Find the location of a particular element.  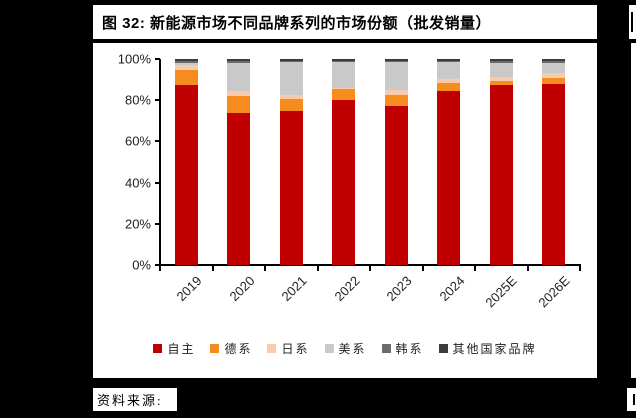

bar-2019 is located at coordinates (186, 162).